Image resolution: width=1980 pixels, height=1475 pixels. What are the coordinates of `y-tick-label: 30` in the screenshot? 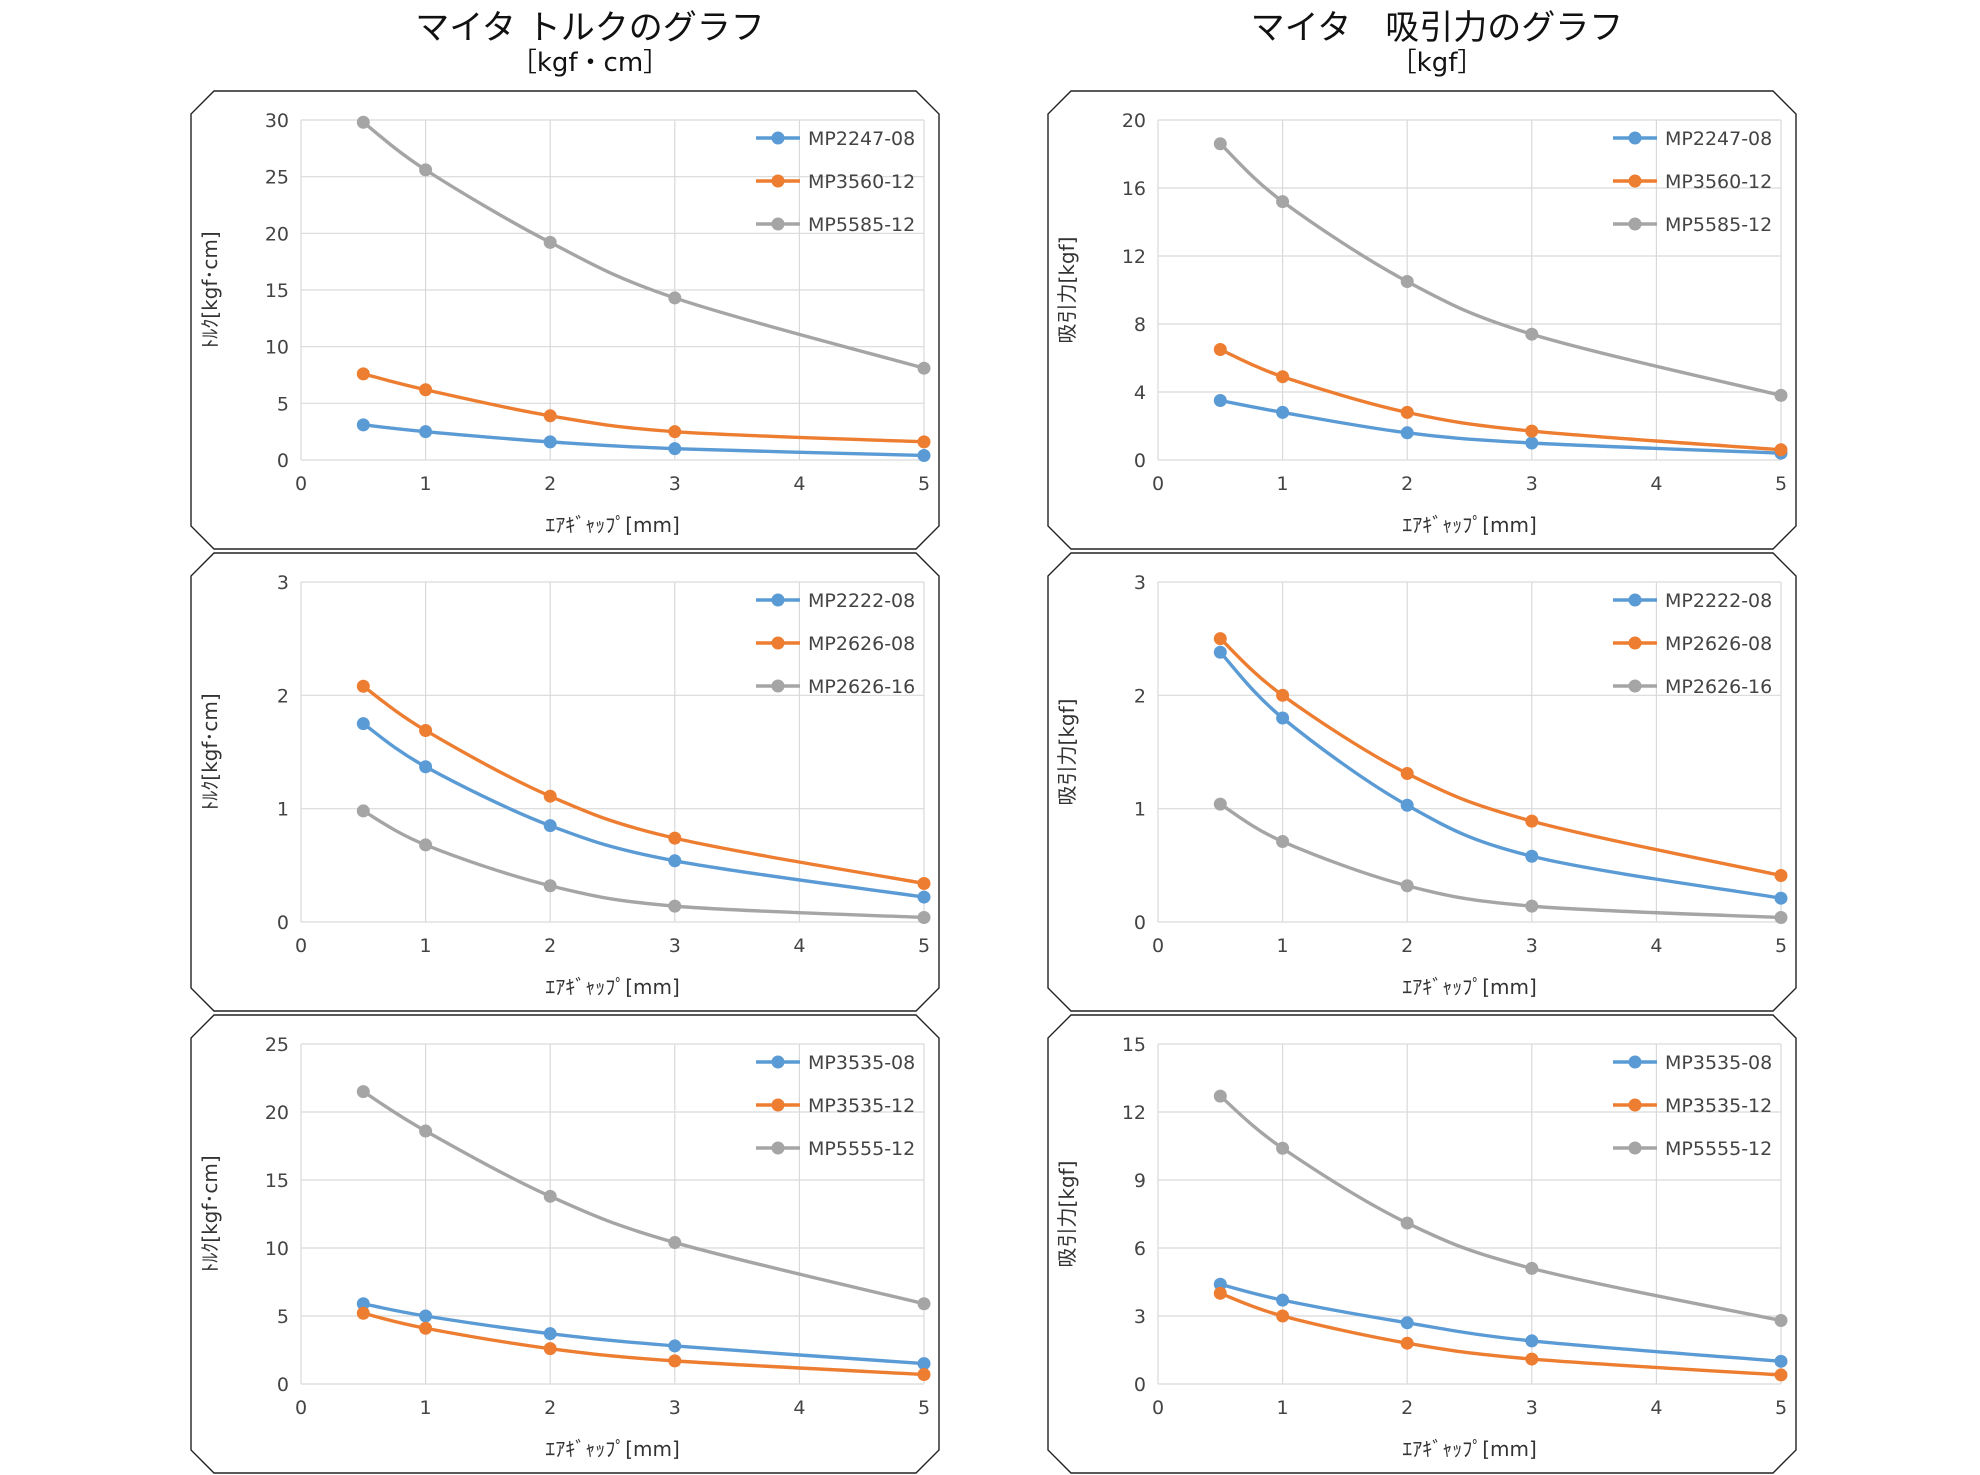 It's located at (277, 121).